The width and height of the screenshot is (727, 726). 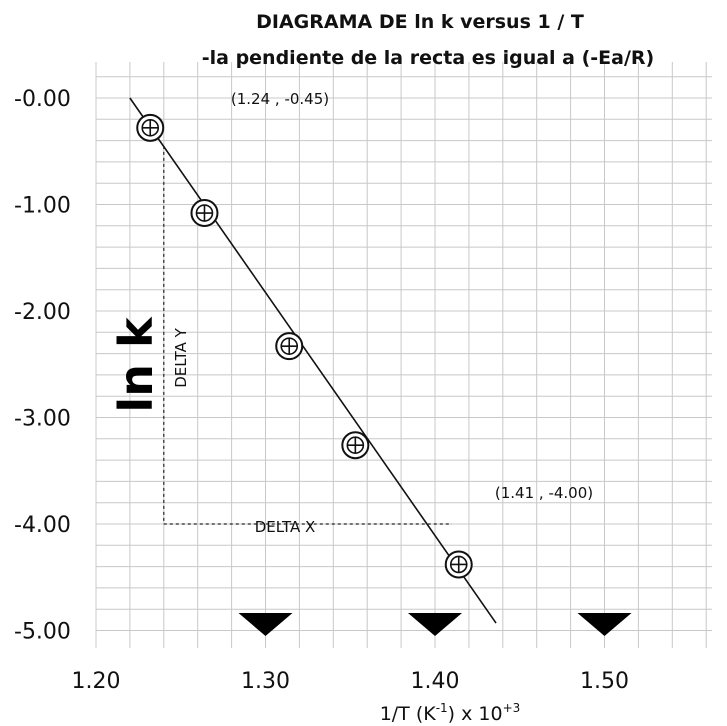 I want to click on delta-x-label: DELTA X, so click(x=285, y=527).